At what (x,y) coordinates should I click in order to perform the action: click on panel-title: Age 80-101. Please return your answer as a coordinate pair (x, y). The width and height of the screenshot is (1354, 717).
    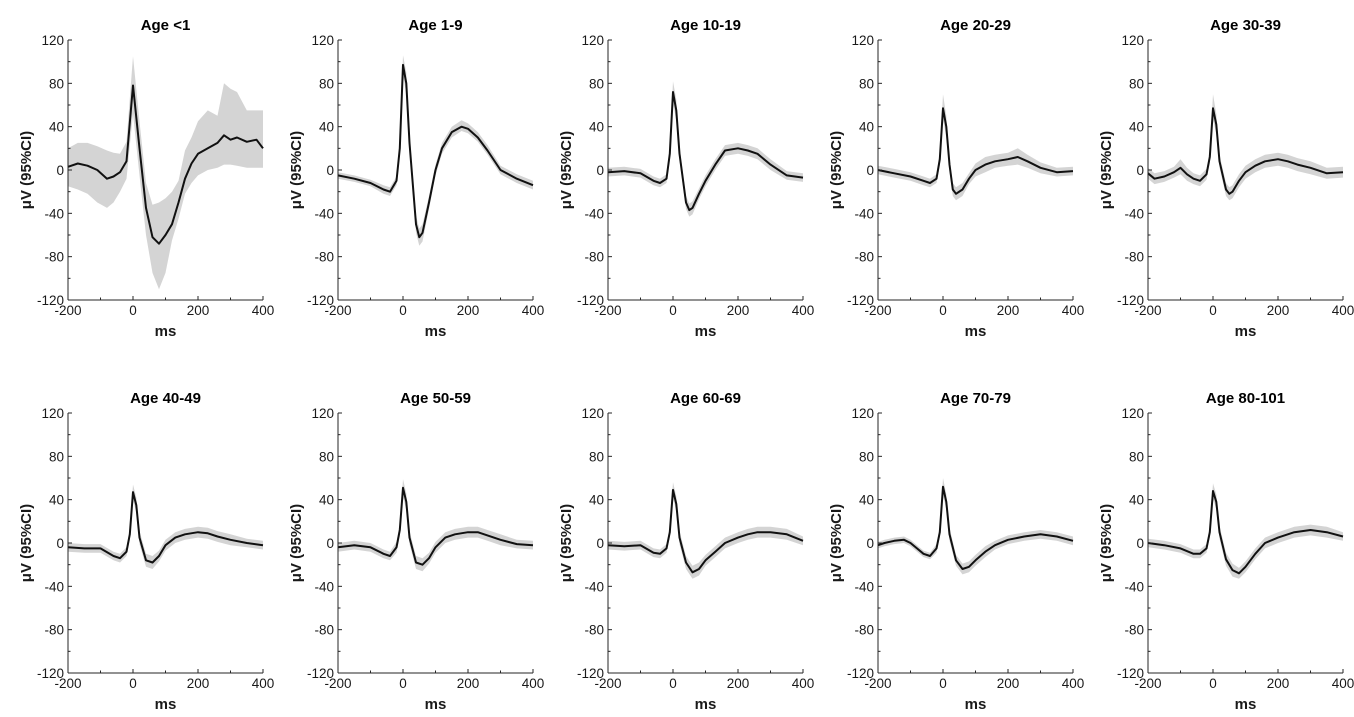
    Looking at the image, I should click on (1245, 398).